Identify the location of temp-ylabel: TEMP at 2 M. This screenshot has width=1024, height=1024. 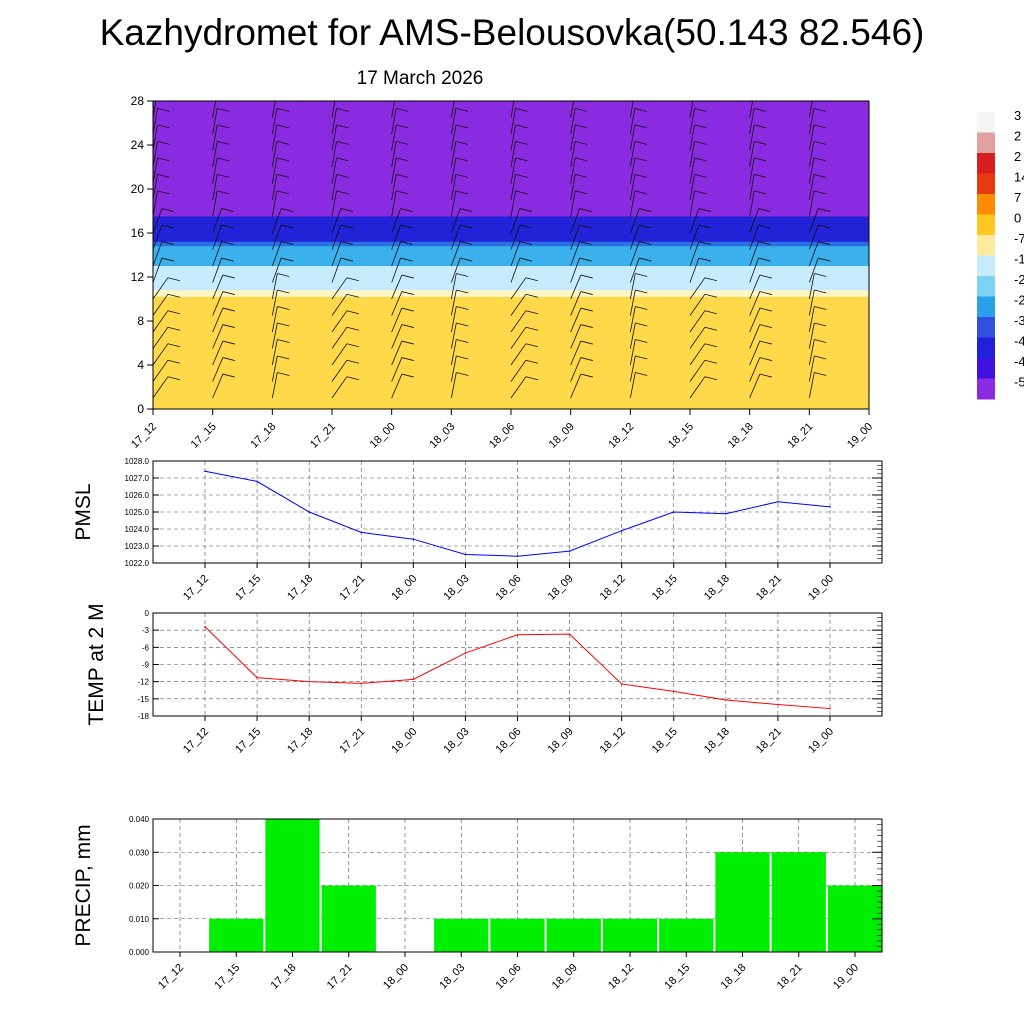
(96, 664).